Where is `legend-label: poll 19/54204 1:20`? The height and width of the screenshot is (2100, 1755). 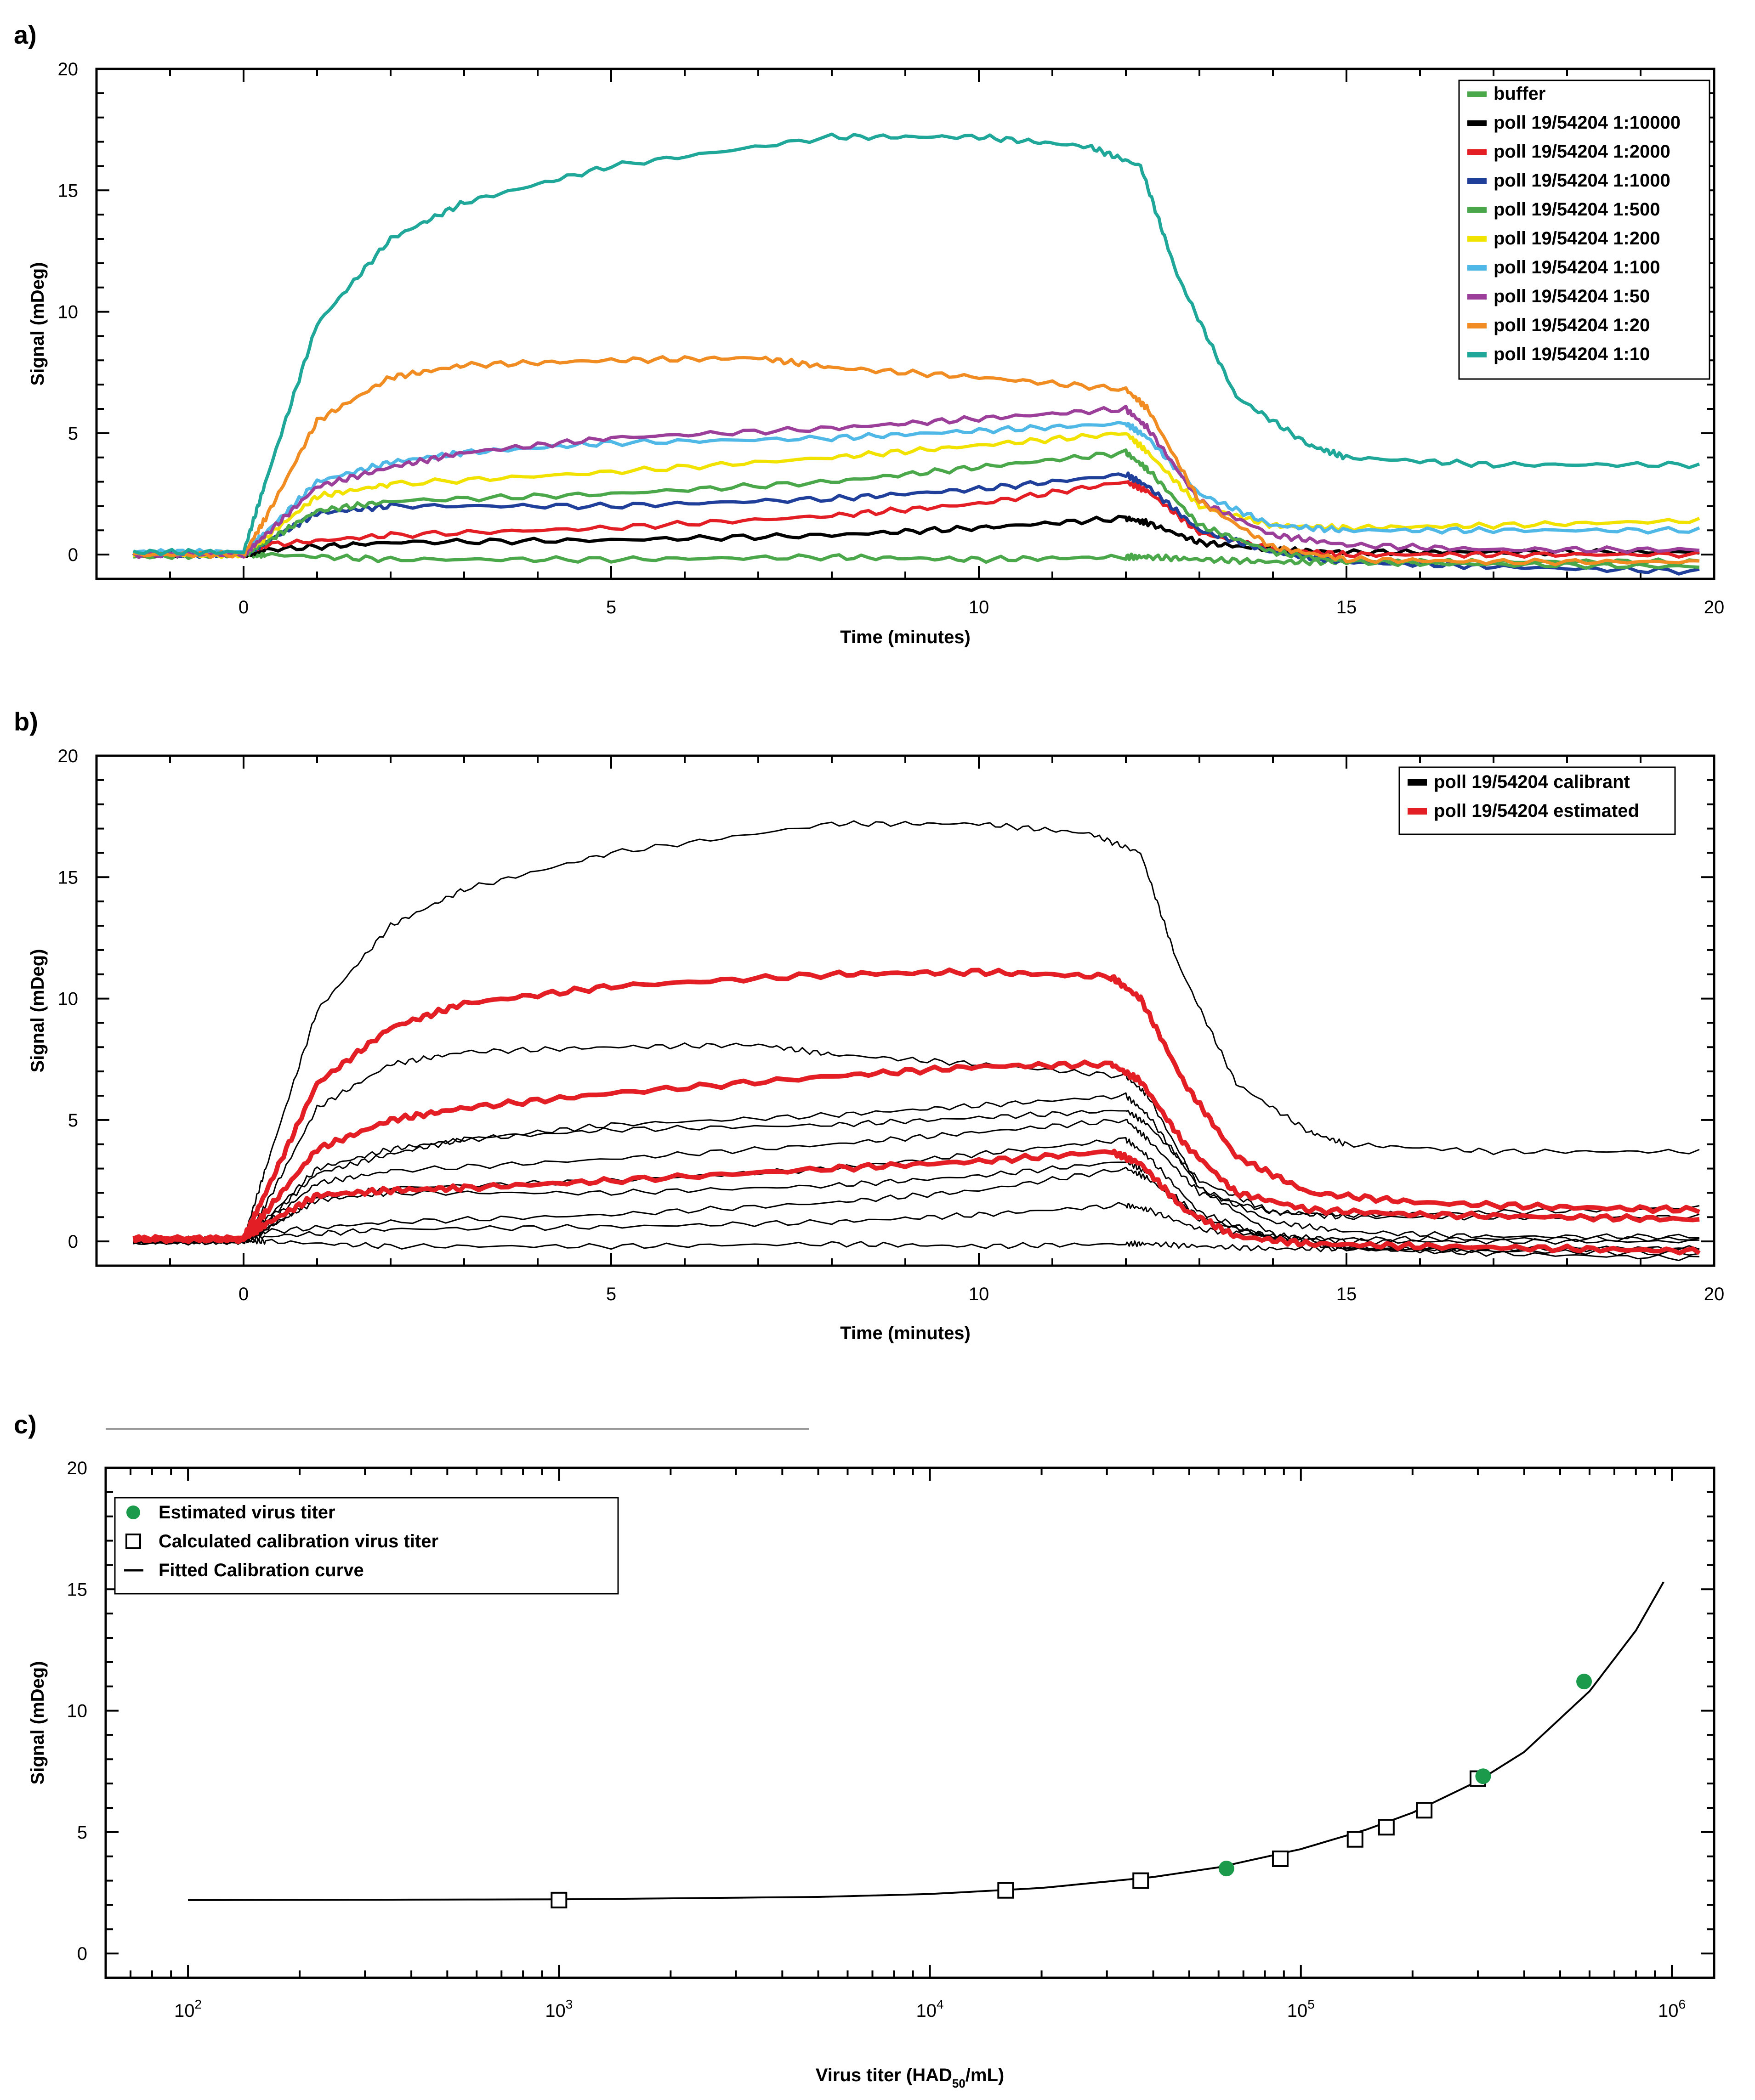 legend-label: poll 19/54204 1:20 is located at coordinates (1572, 325).